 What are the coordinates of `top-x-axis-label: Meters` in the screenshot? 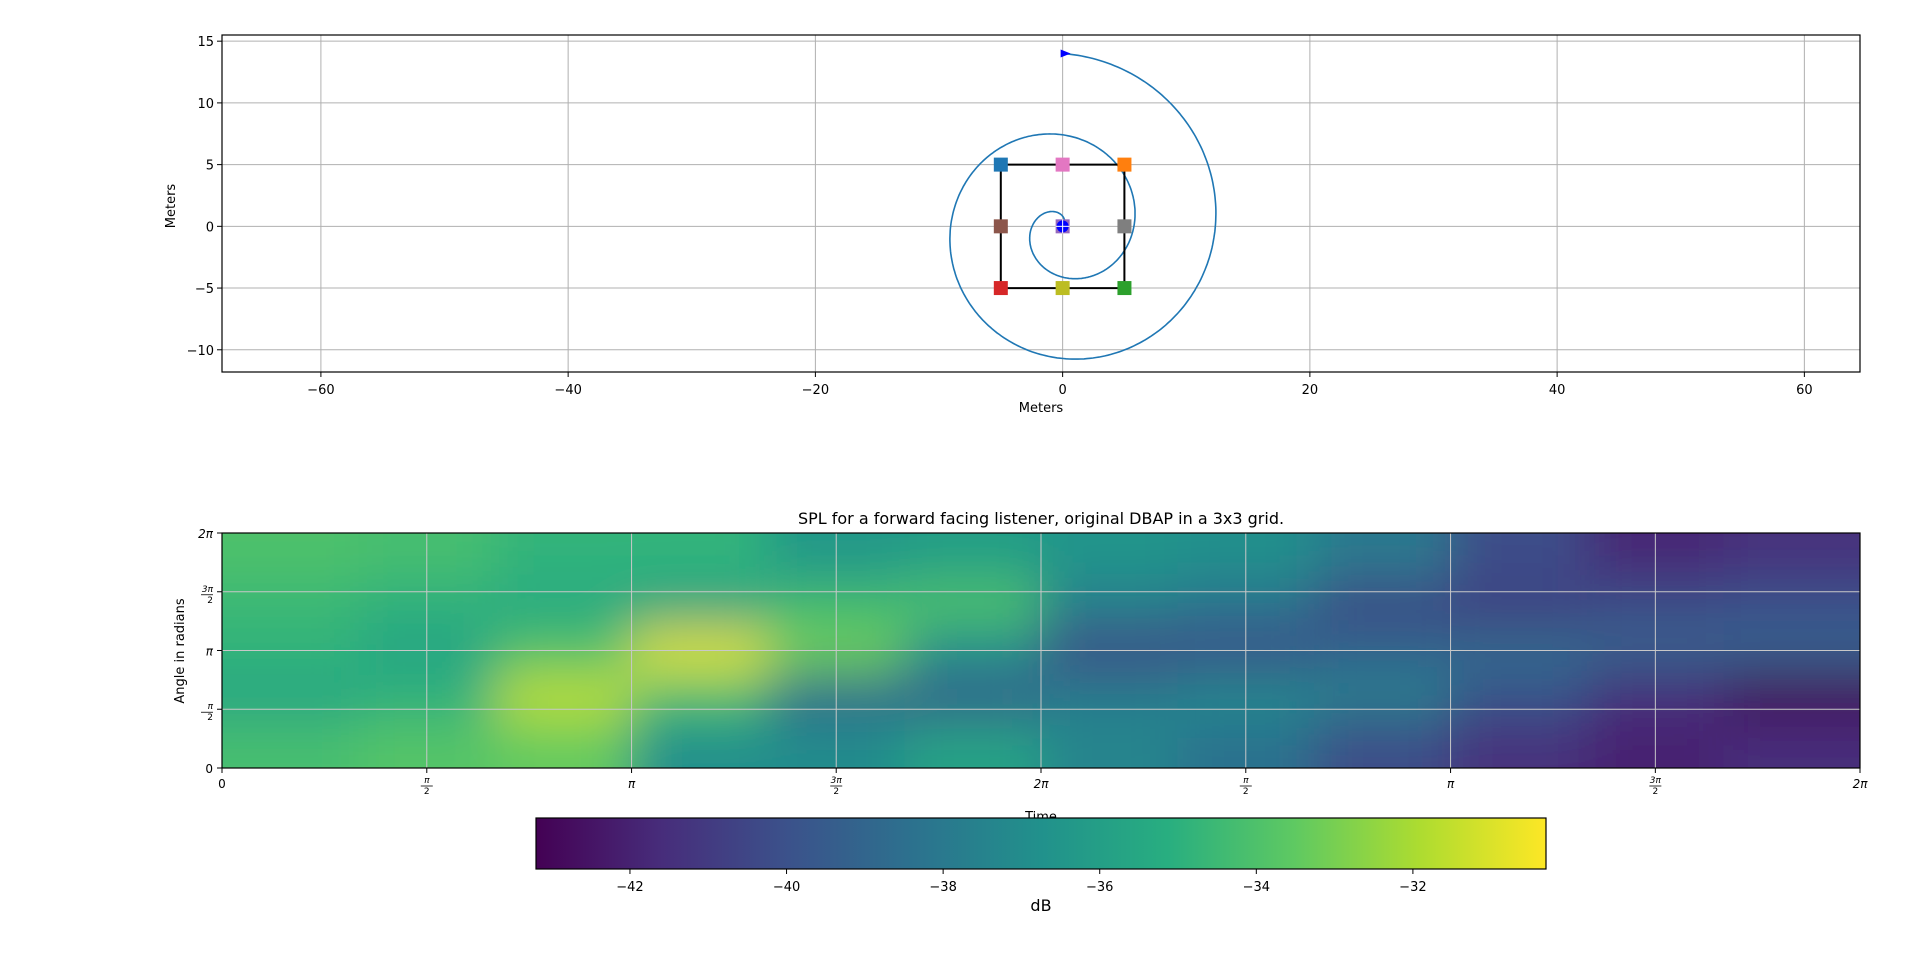 It's located at (1041, 408).